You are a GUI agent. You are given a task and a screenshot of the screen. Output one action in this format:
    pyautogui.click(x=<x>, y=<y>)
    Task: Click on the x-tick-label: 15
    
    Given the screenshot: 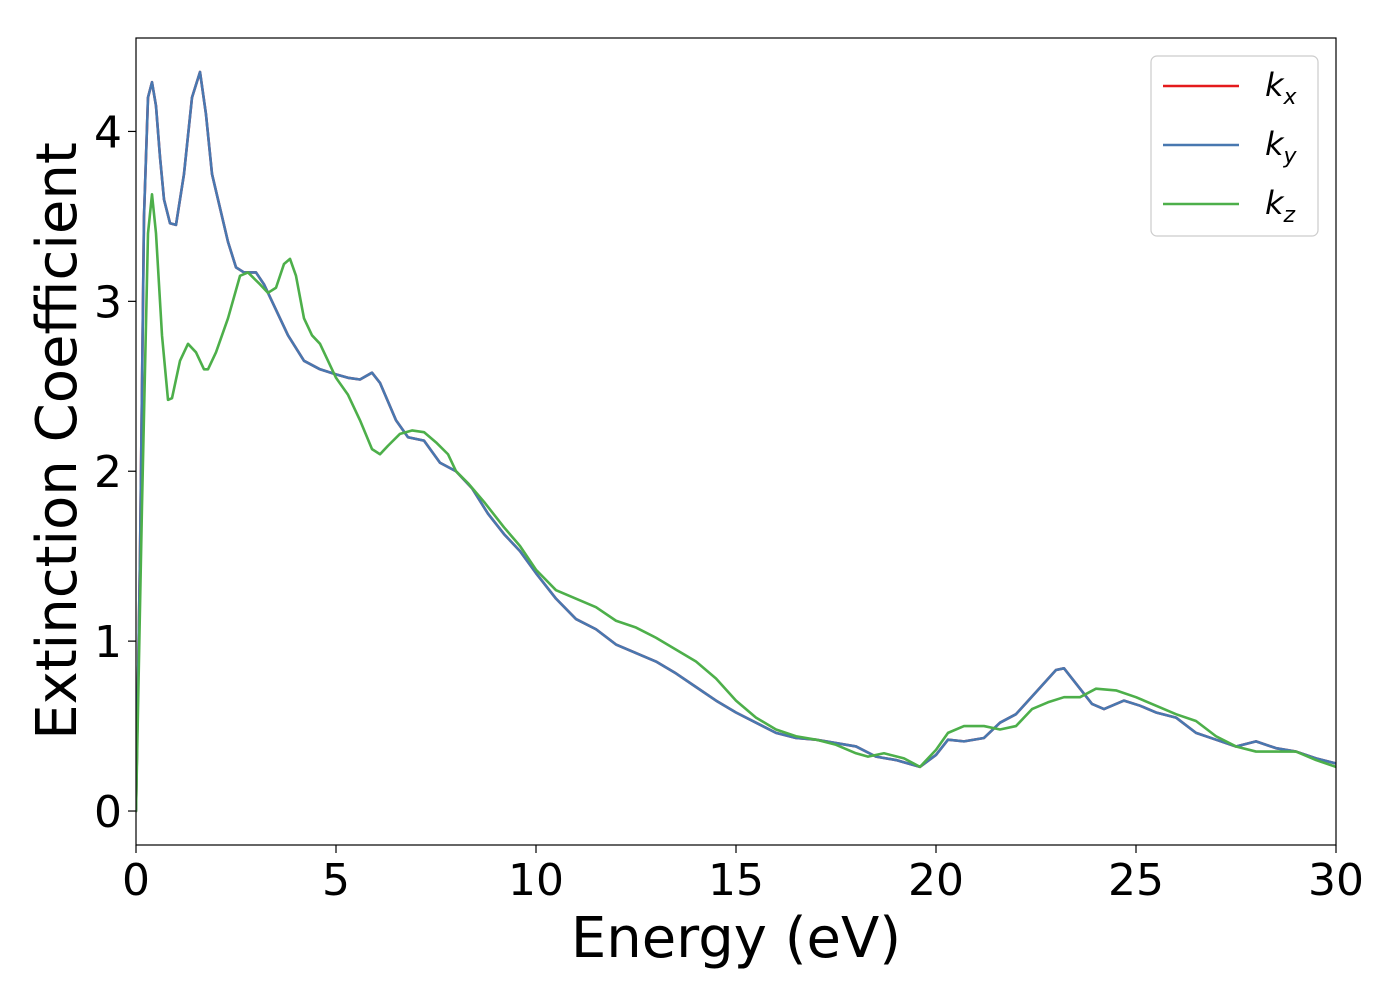 What is the action you would take?
    pyautogui.click(x=736, y=880)
    